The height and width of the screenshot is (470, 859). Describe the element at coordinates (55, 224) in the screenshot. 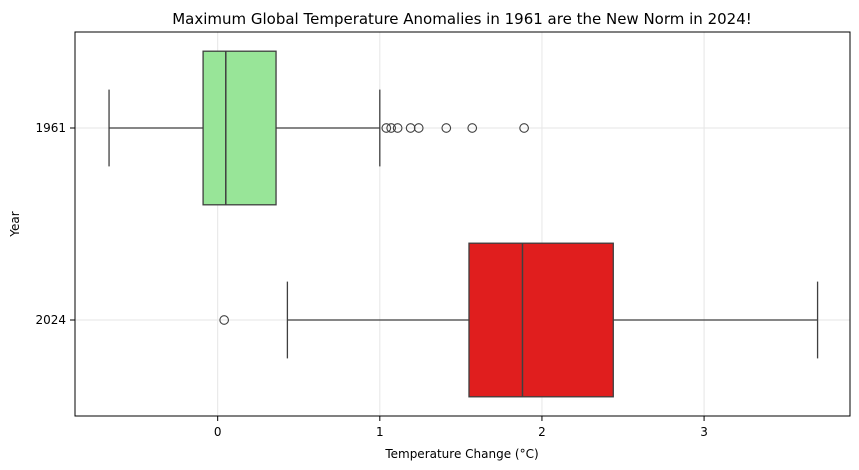

I see `y-axis-ticks: 1961 2024` at that location.